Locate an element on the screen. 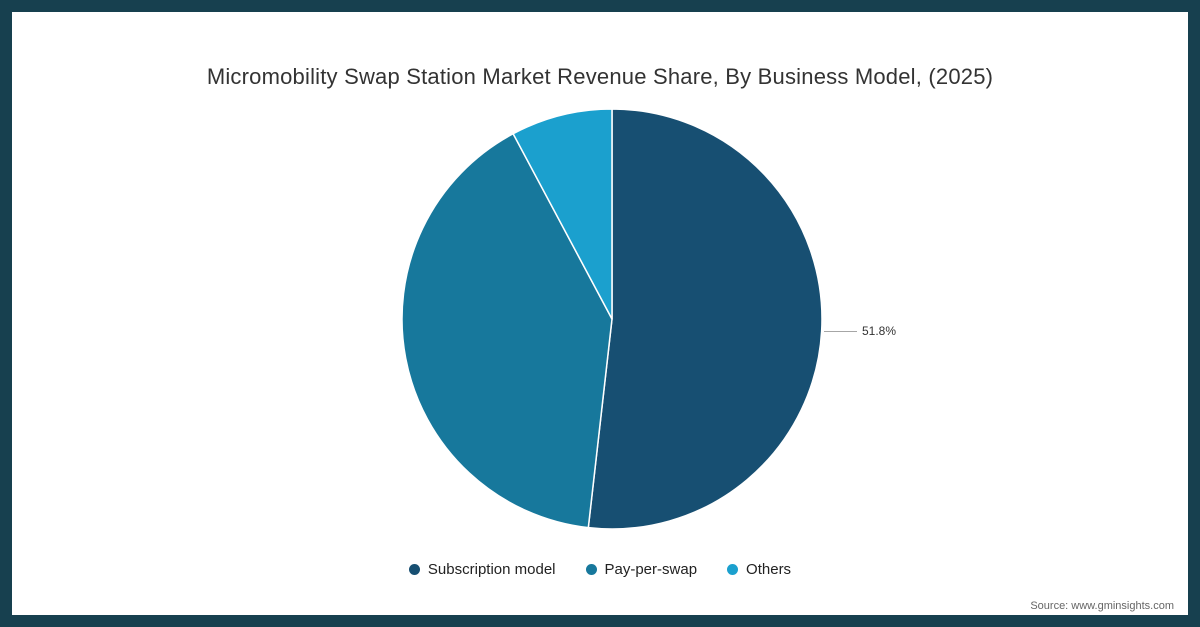 The height and width of the screenshot is (627, 1200). legend-item-others: Others is located at coordinates (759, 569).